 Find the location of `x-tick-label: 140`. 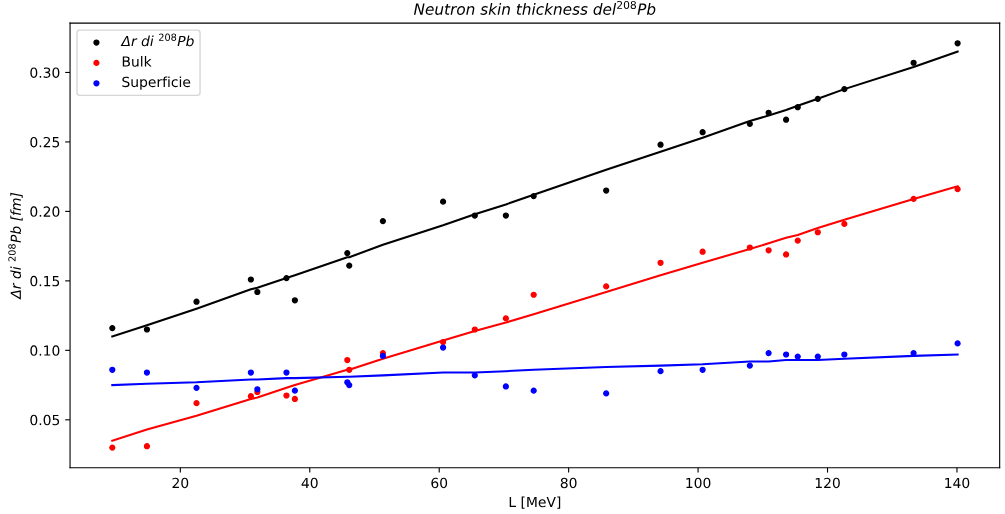

x-tick-label: 140 is located at coordinates (957, 483).